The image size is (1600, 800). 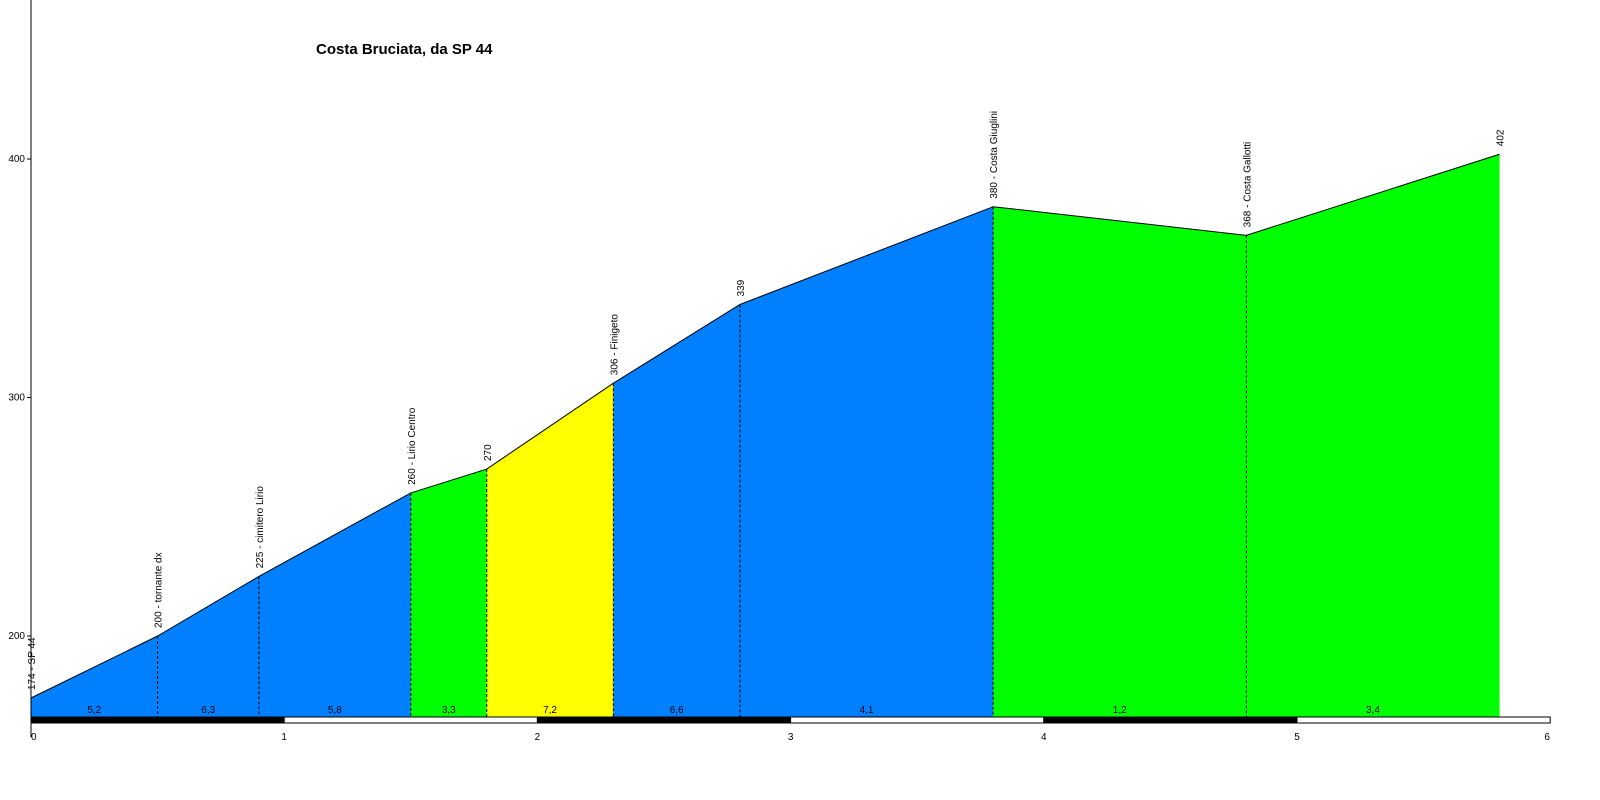 What do you see at coordinates (550, 710) in the screenshot?
I see `gradient-label: 7,2` at bounding box center [550, 710].